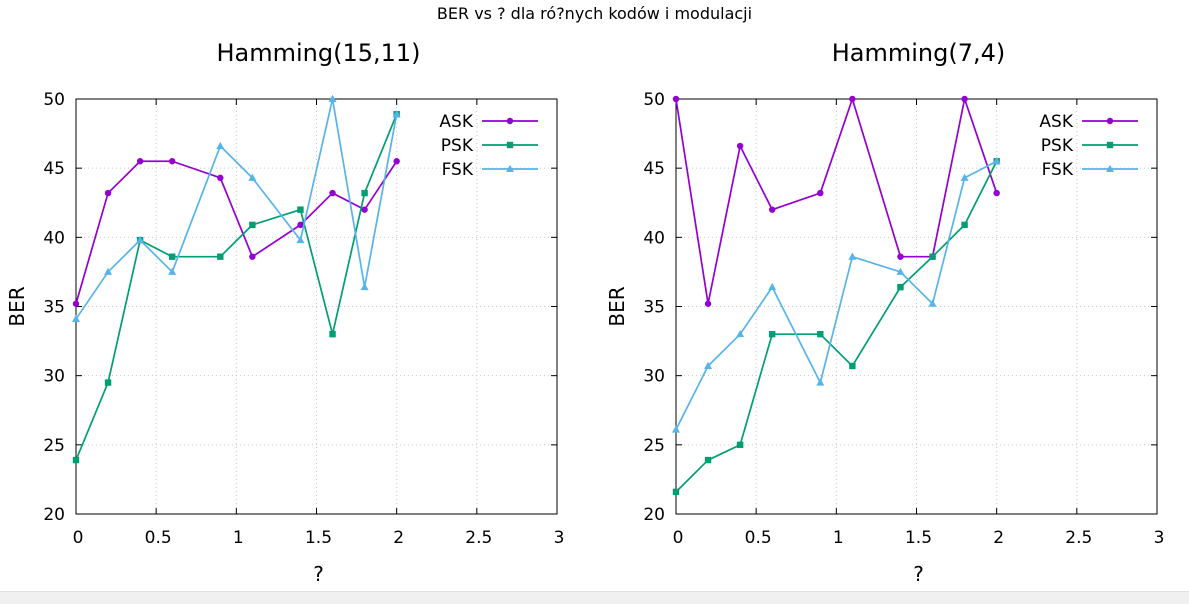 This screenshot has height=604, width=1189. What do you see at coordinates (457, 146) in the screenshot?
I see `c0-legend-label-psk: PSK` at bounding box center [457, 146].